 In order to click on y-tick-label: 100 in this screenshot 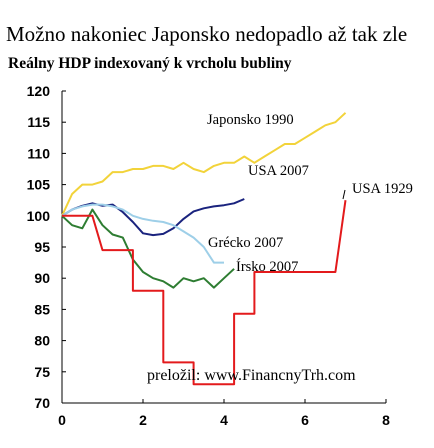, I will do `click(39, 216)`.